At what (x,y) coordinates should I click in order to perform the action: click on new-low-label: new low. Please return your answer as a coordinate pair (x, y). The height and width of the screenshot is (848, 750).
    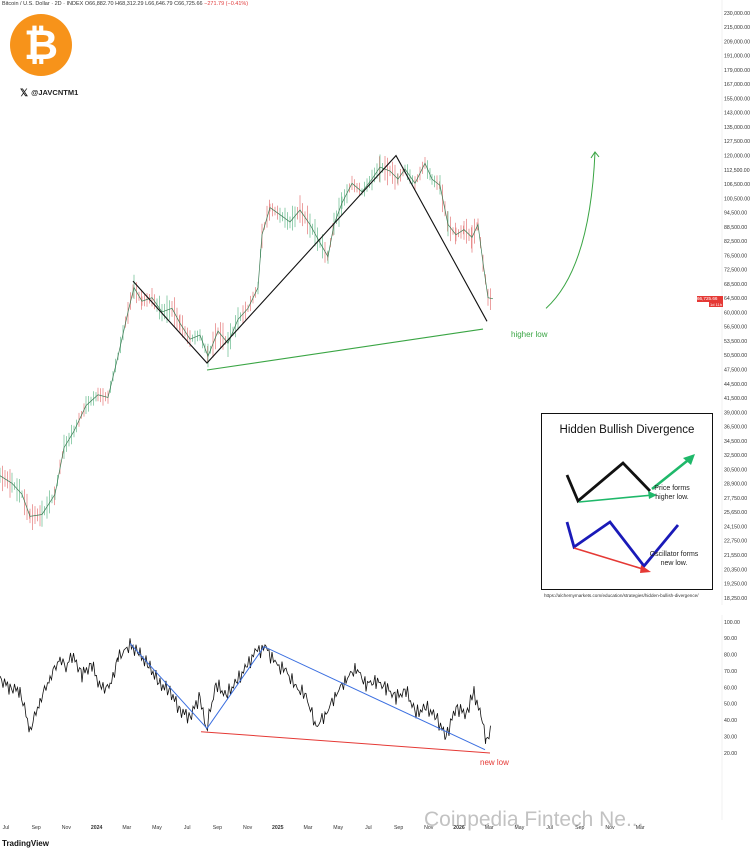
    Looking at the image, I should click on (494, 762).